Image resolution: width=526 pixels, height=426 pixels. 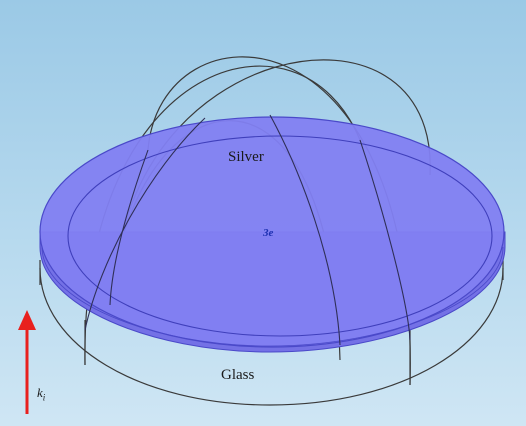 What do you see at coordinates (268, 233) in the screenshot?
I see `center-marker-label: 3e` at bounding box center [268, 233].